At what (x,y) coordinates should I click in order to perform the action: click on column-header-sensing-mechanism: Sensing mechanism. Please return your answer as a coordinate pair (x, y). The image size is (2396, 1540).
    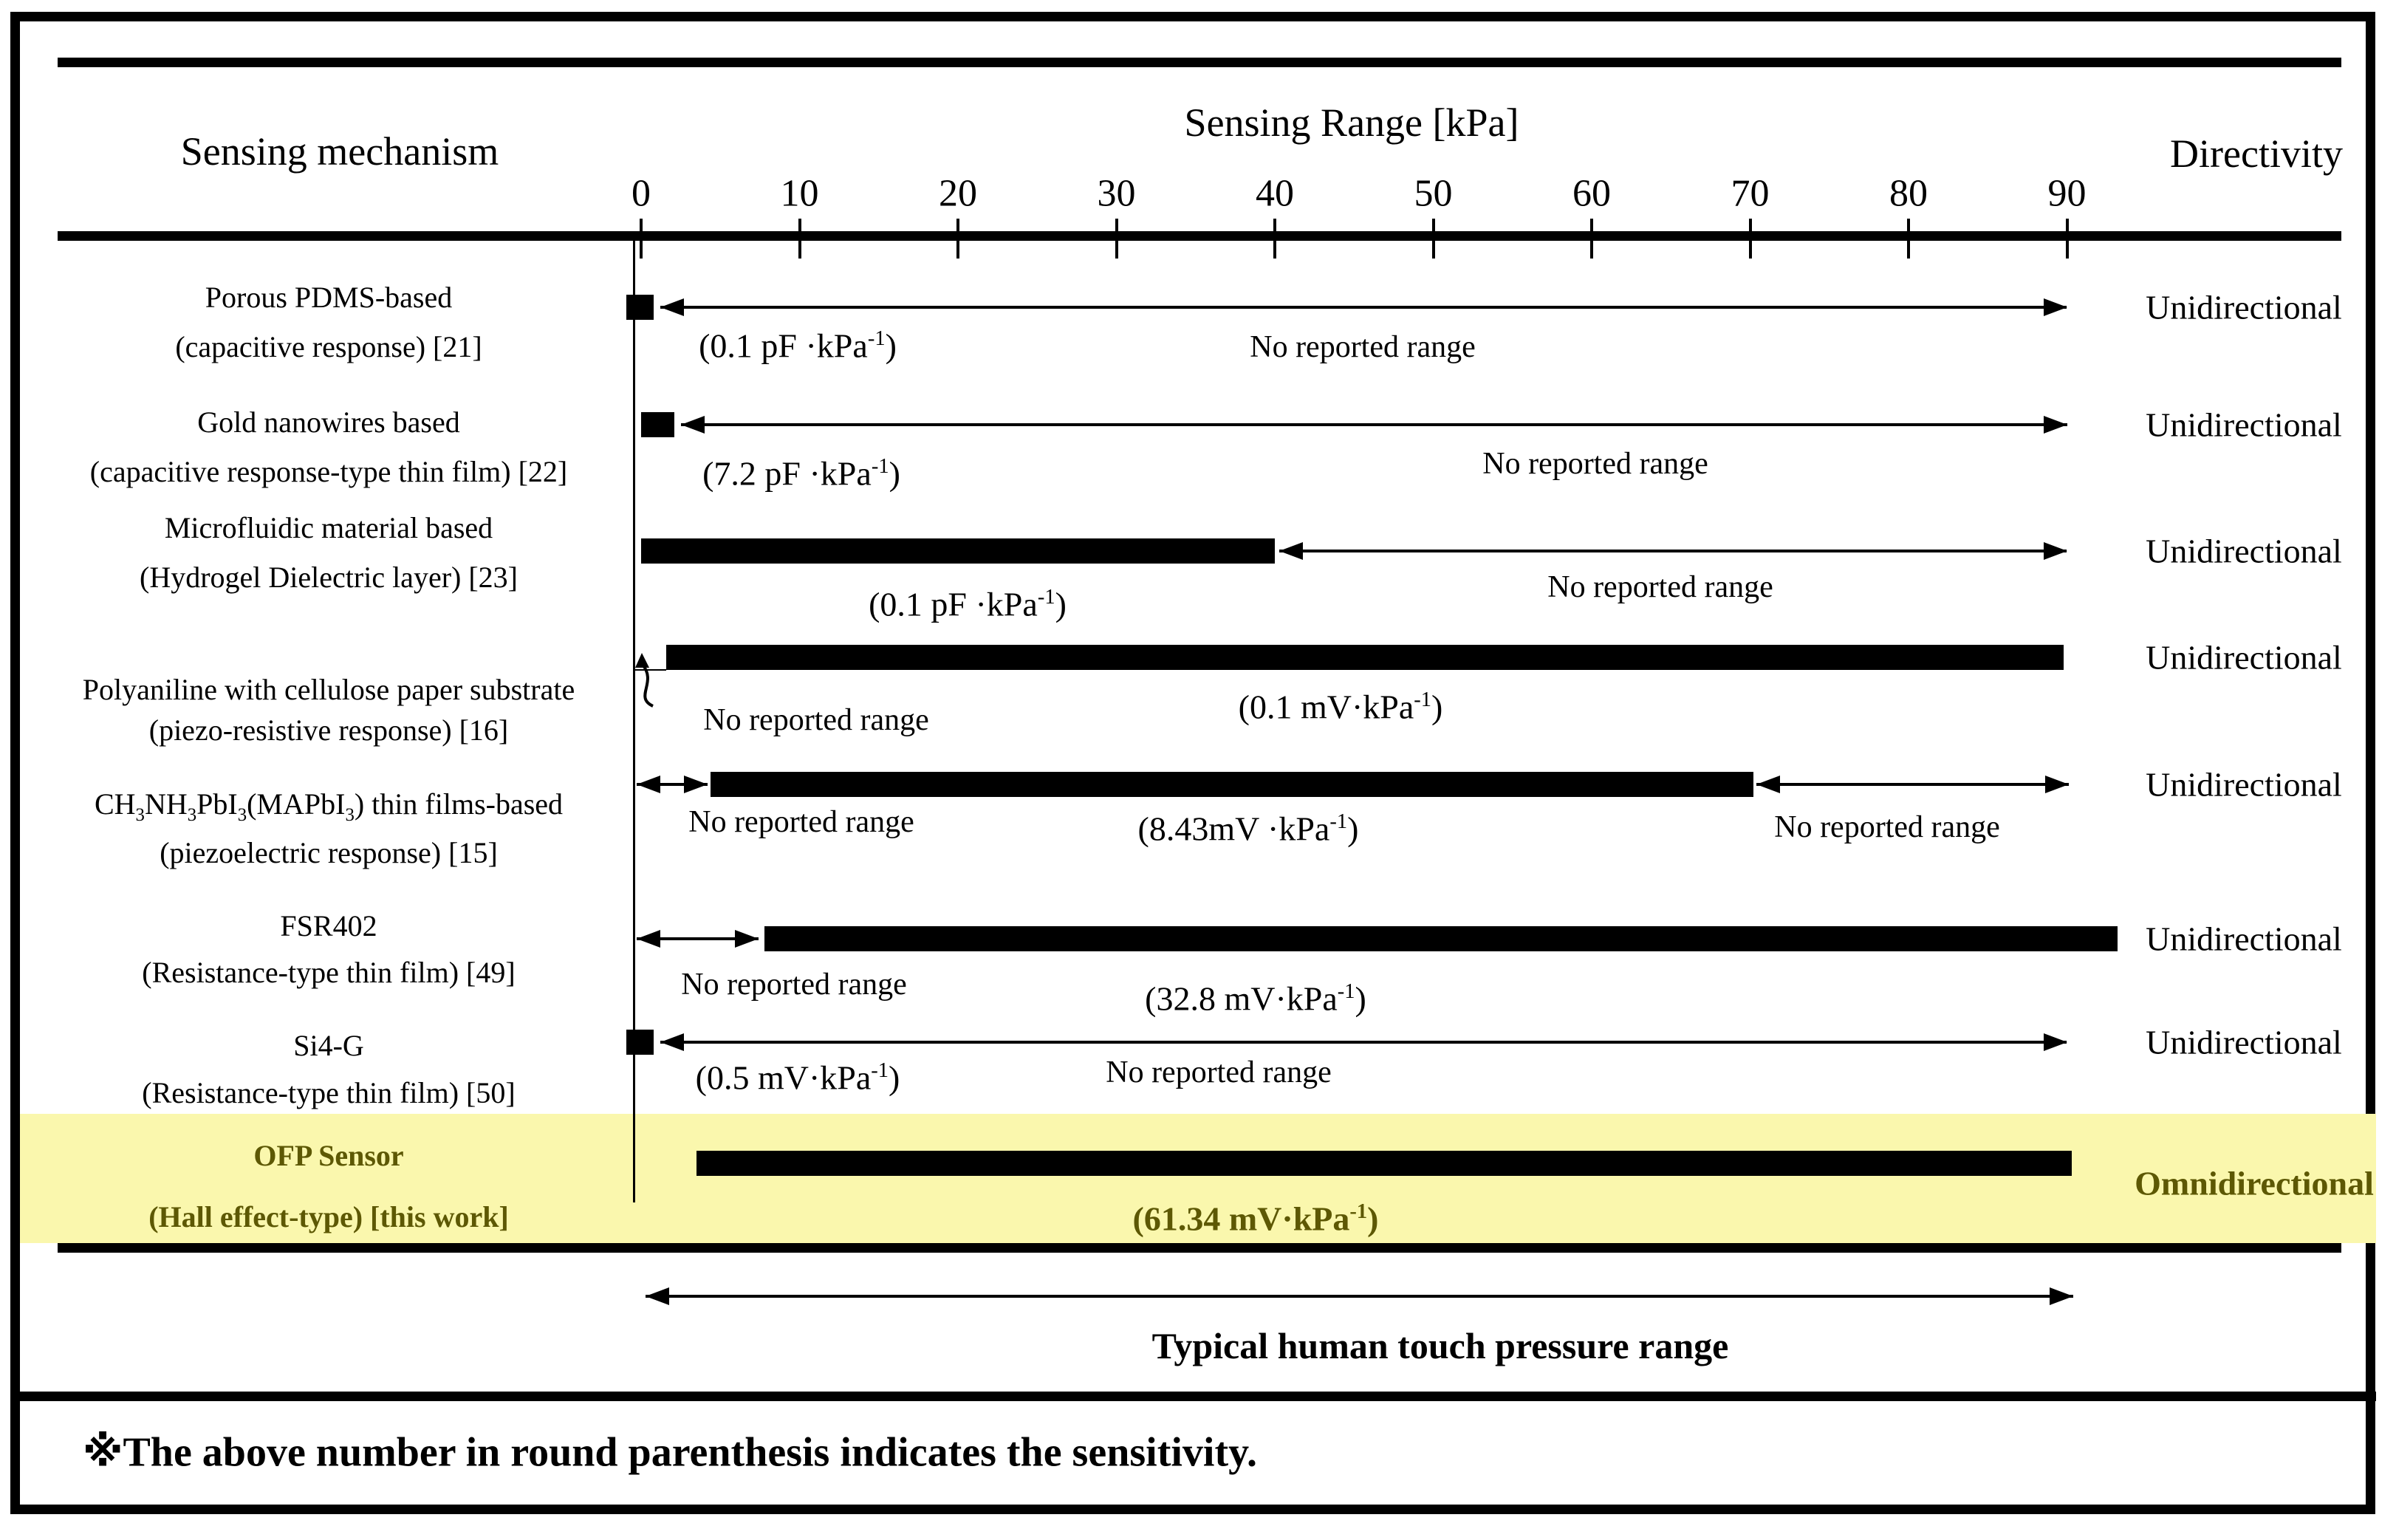
    Looking at the image, I should click on (339, 151).